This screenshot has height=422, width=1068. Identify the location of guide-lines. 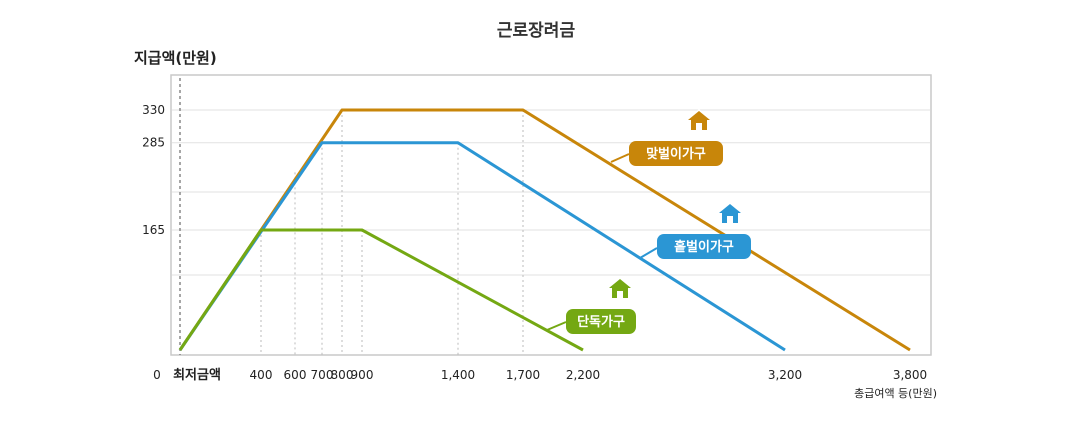
(392, 232).